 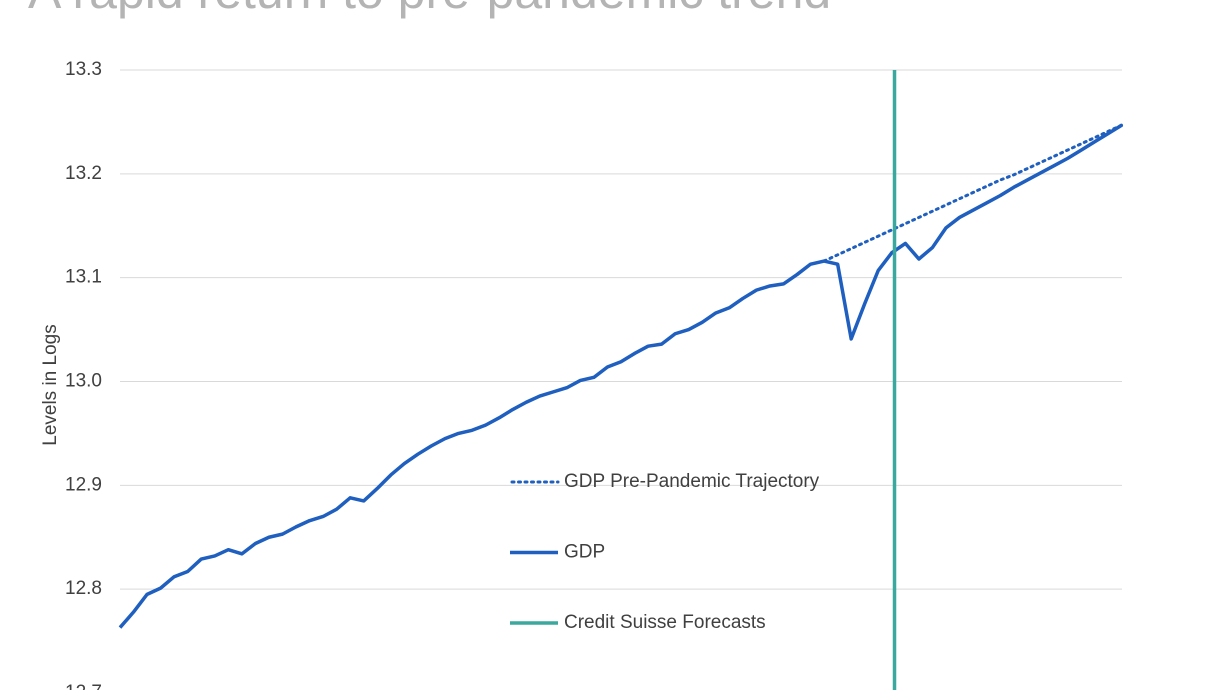 I want to click on y-tick-label: 13.3, so click(x=83, y=69).